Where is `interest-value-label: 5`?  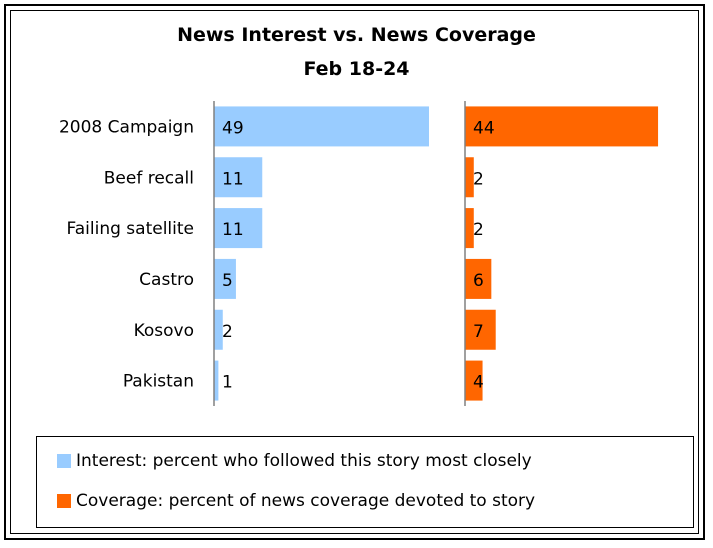
interest-value-label: 5 is located at coordinates (227, 281).